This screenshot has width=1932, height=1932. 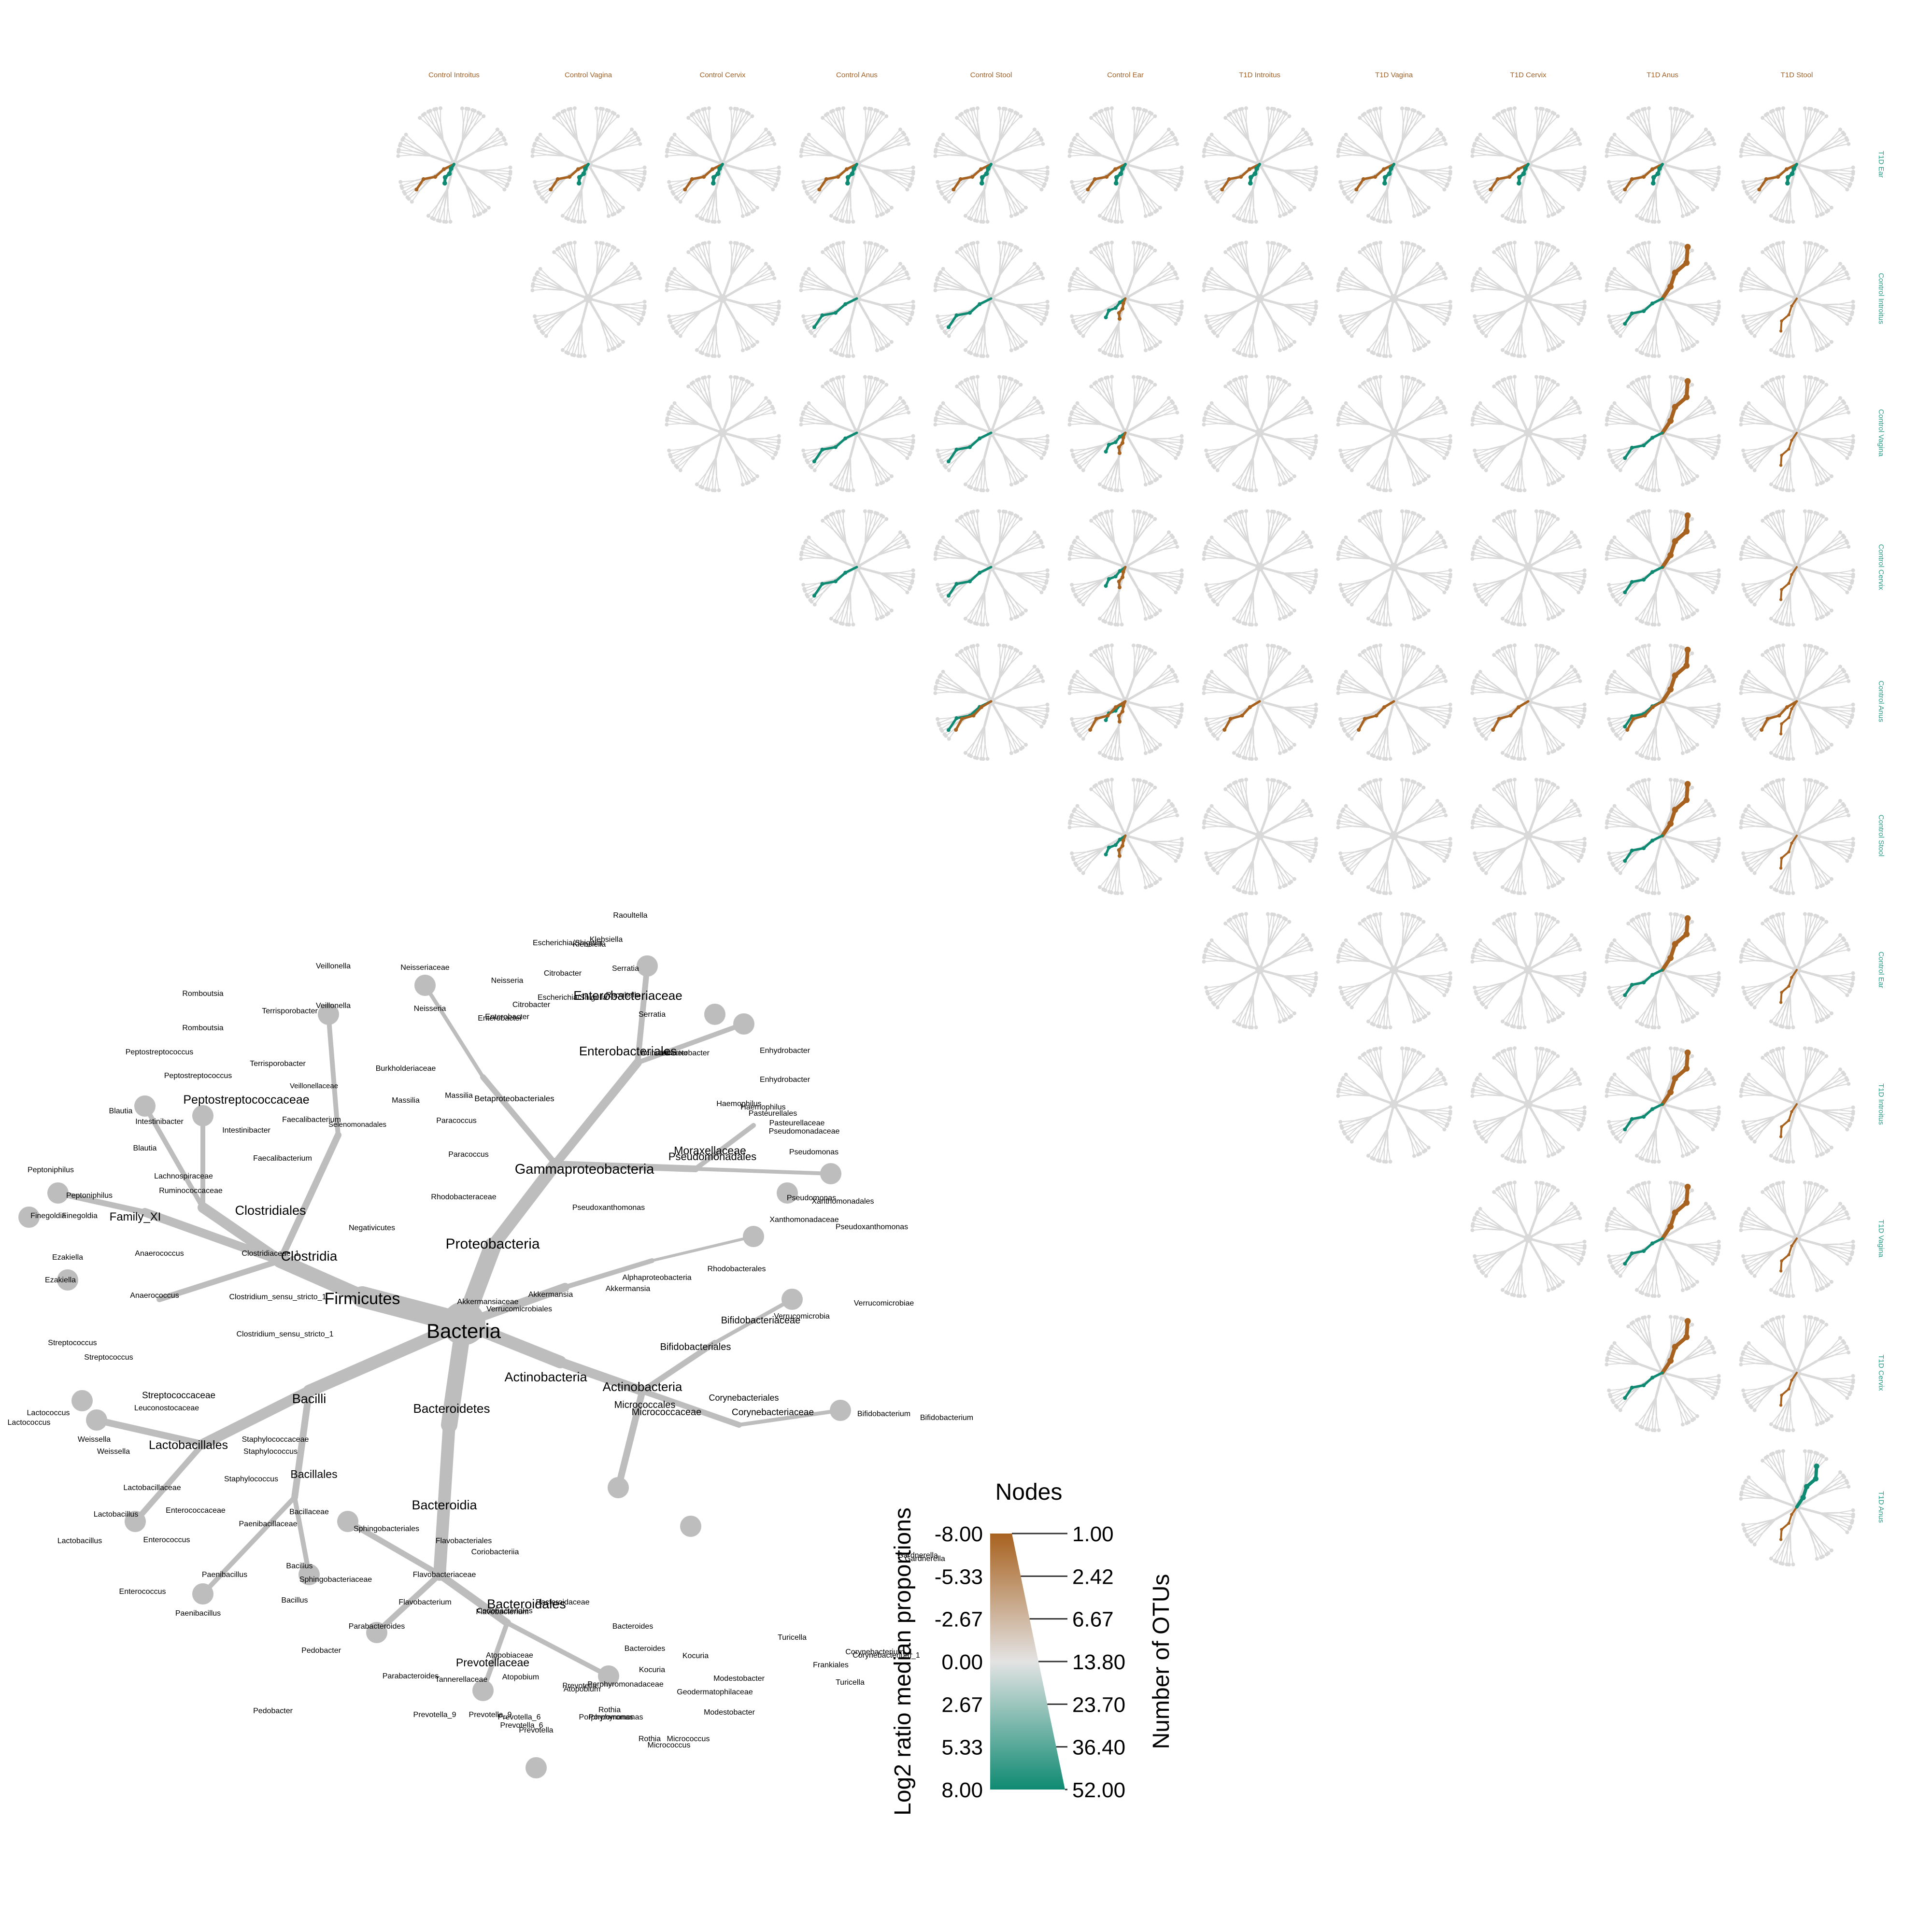 What do you see at coordinates (159, 1122) in the screenshot?
I see `key-tree-node-label: Intestinibacter` at bounding box center [159, 1122].